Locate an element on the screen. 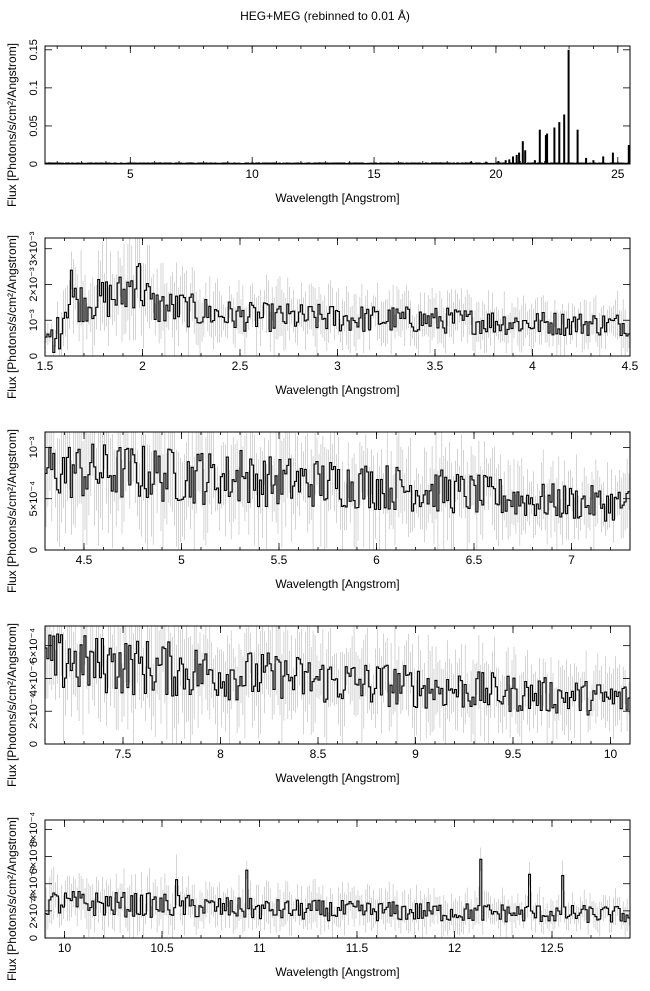 This screenshot has height=991, width=650. y-tick-label: 0.15 is located at coordinates (34, 49).